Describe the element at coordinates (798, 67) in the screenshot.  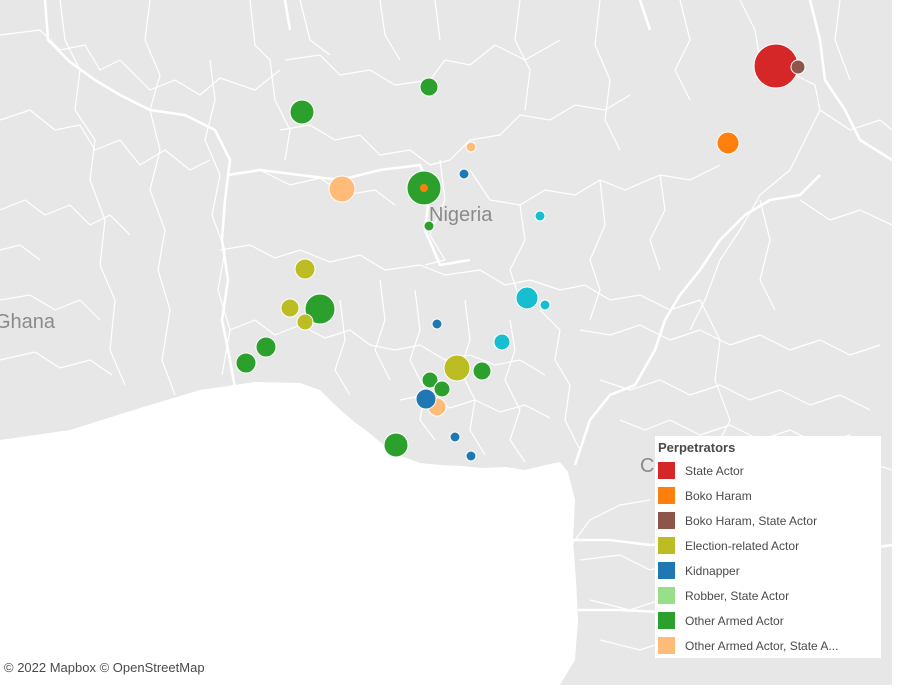
I see `marker-boko-haram-state-actor` at that location.